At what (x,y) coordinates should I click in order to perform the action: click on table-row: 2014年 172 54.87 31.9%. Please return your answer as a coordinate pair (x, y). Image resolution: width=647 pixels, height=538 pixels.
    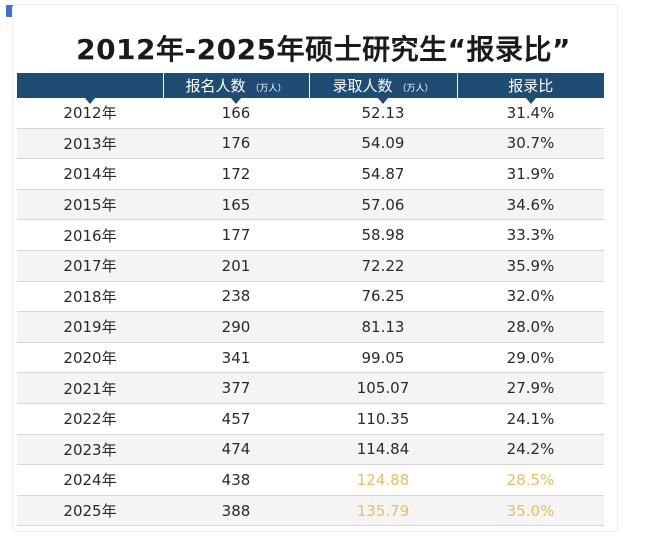
    Looking at the image, I should click on (310, 174).